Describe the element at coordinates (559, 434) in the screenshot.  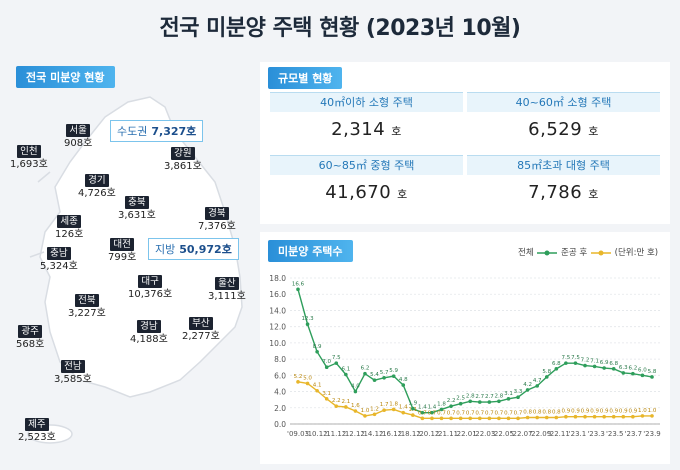
I see `x-tick-label: '22.11` at that location.